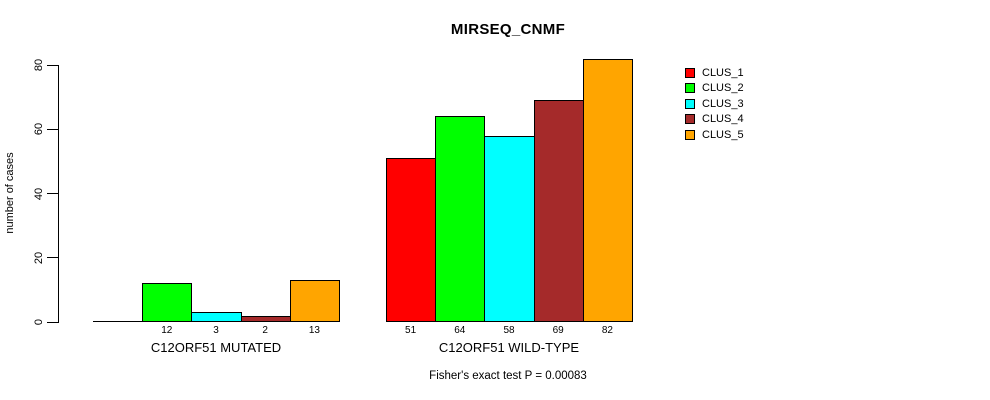 Image resolution: width=990 pixels, height=400 pixels. What do you see at coordinates (508, 29) in the screenshot?
I see `chart-title: MIRSEQ_CNMF` at bounding box center [508, 29].